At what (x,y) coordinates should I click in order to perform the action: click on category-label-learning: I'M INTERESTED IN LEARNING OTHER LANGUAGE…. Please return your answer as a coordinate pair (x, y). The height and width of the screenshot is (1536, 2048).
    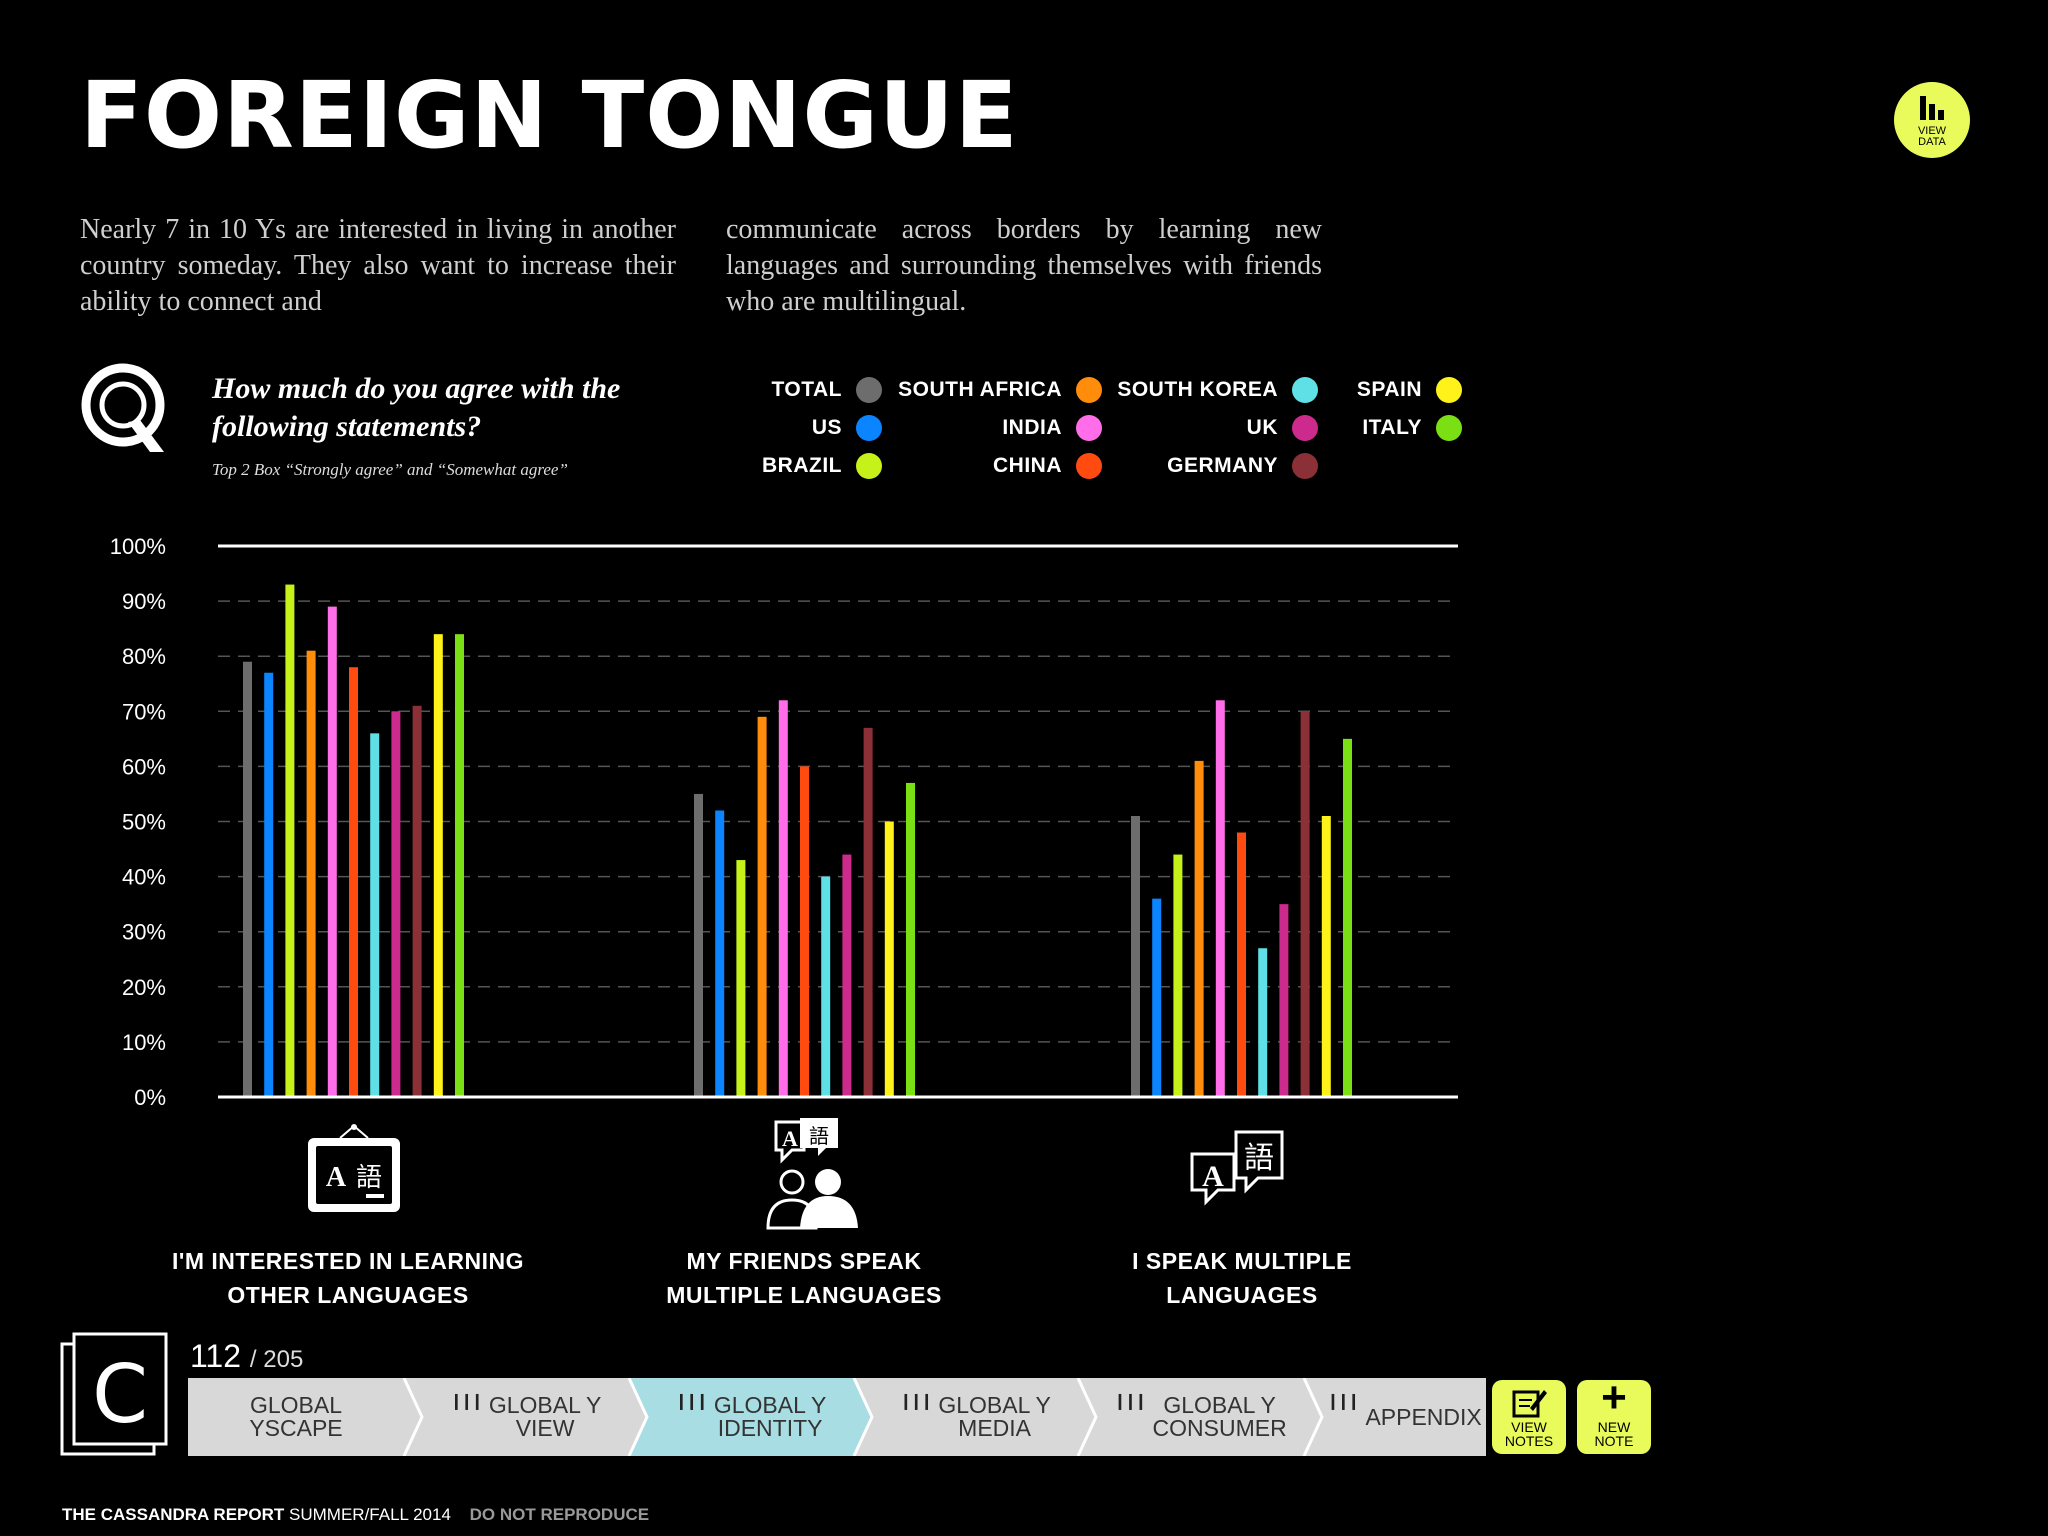
    Looking at the image, I should click on (348, 1278).